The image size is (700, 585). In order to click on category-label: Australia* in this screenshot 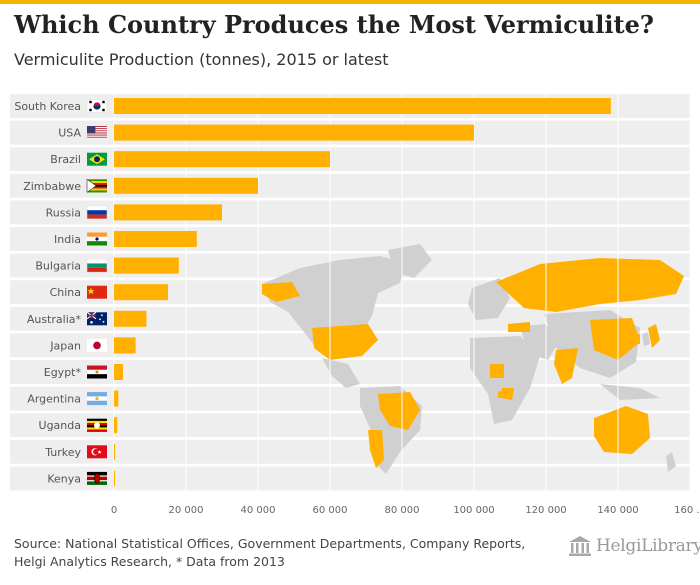, I will do `click(54, 319)`.